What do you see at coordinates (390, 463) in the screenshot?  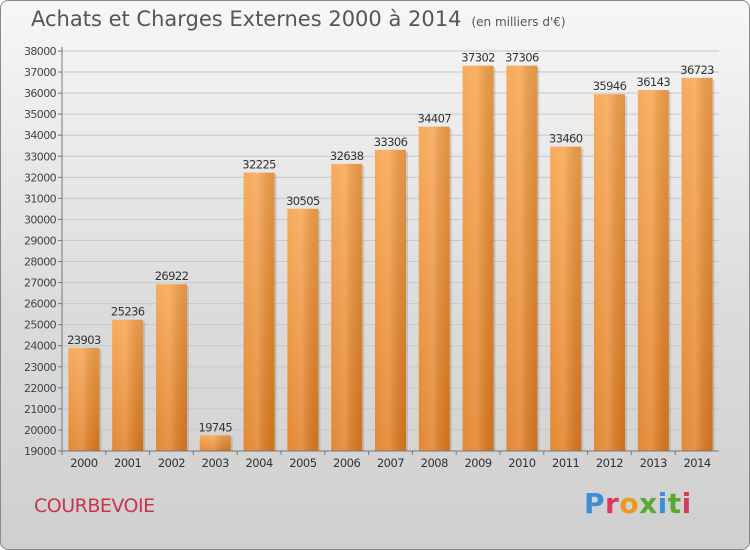 I see `x-tick-label: 2007` at bounding box center [390, 463].